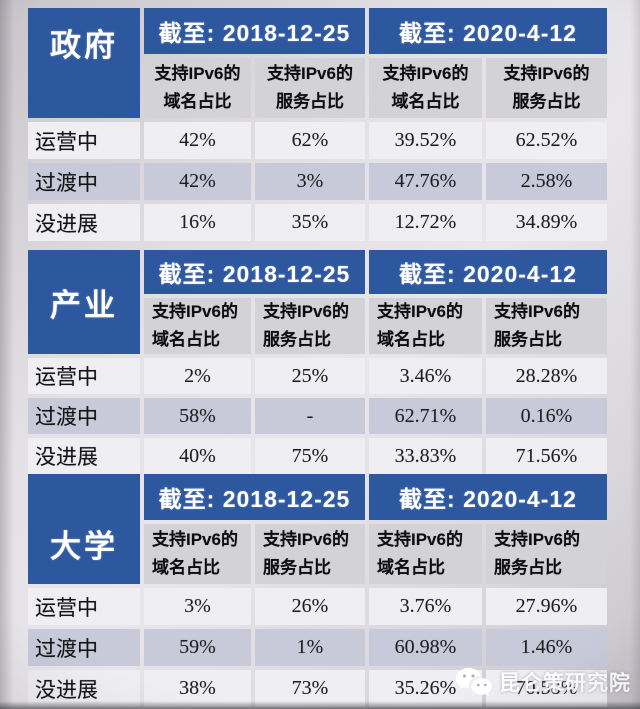  What do you see at coordinates (310, 456) in the screenshot?
I see `table-cell: 75%` at bounding box center [310, 456].